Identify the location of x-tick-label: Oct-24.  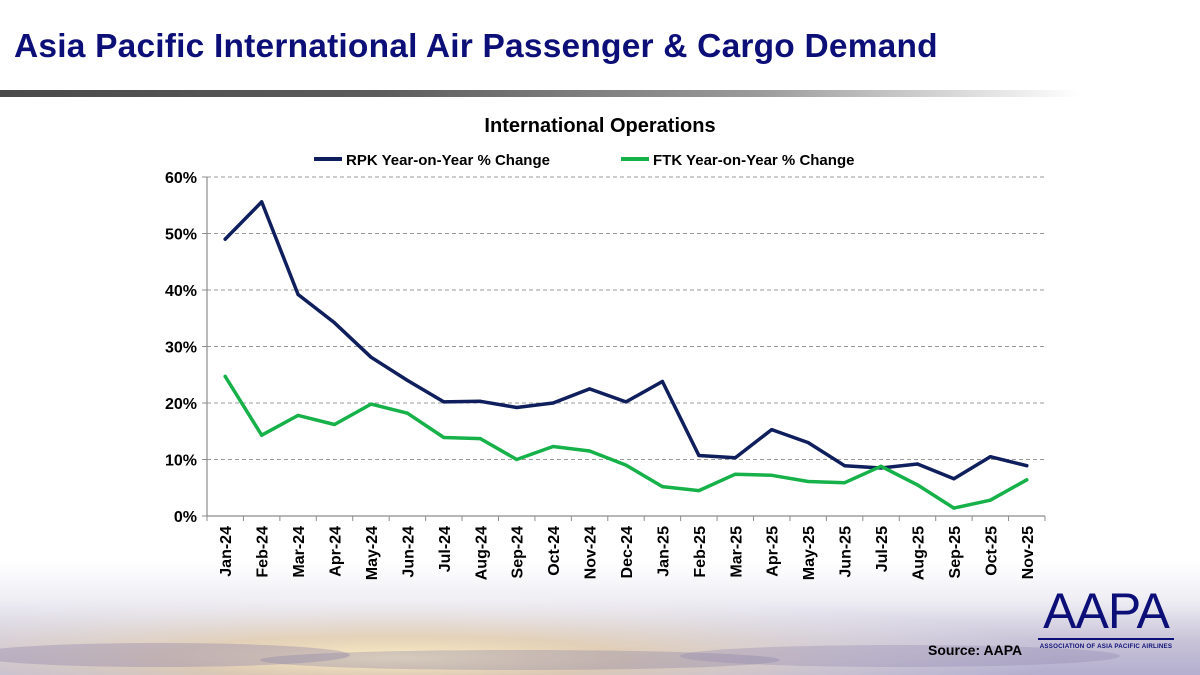
(554, 551).